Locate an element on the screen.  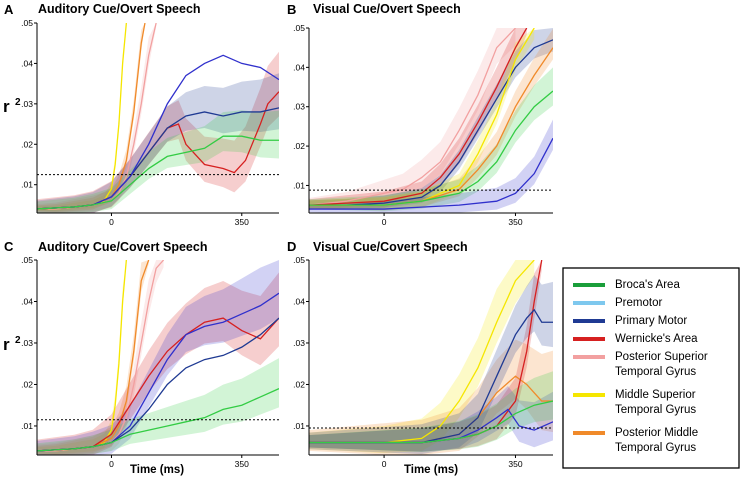
legend-label: Posterior Superior is located at coordinates (661, 357).